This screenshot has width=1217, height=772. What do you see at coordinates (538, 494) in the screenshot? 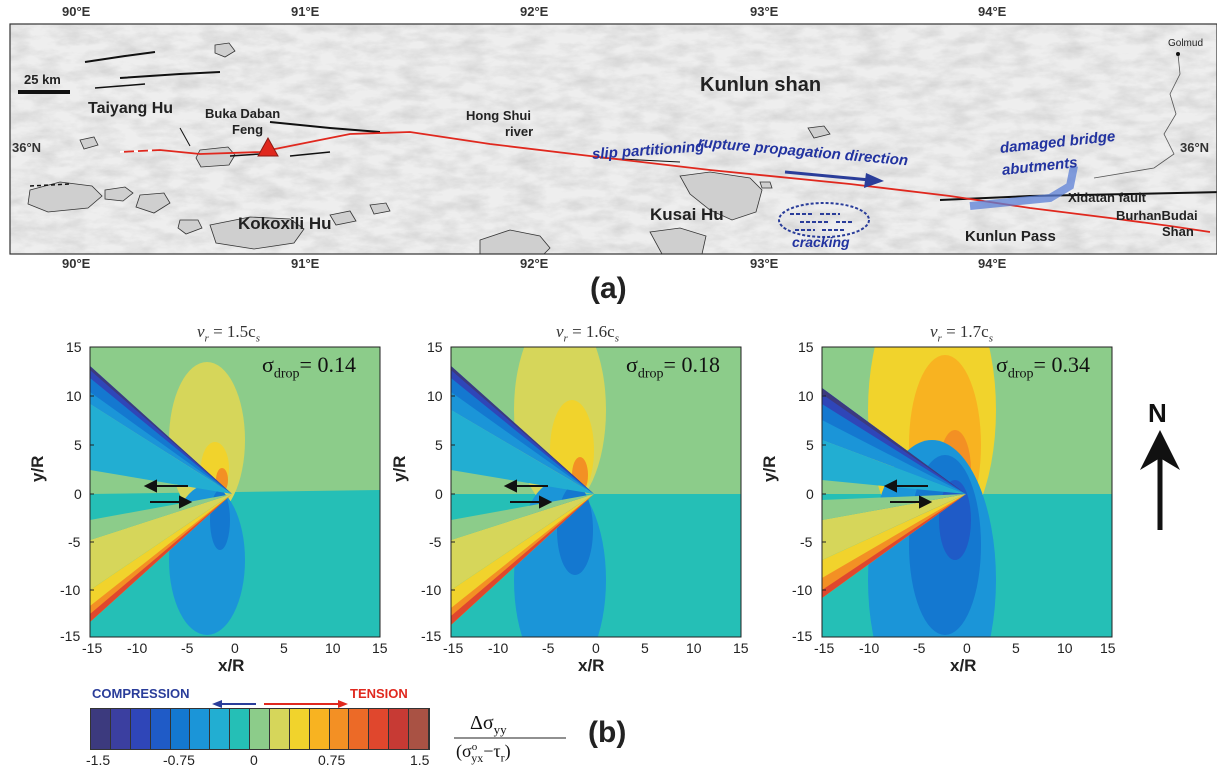
I see `slip-arrows` at bounding box center [538, 494].